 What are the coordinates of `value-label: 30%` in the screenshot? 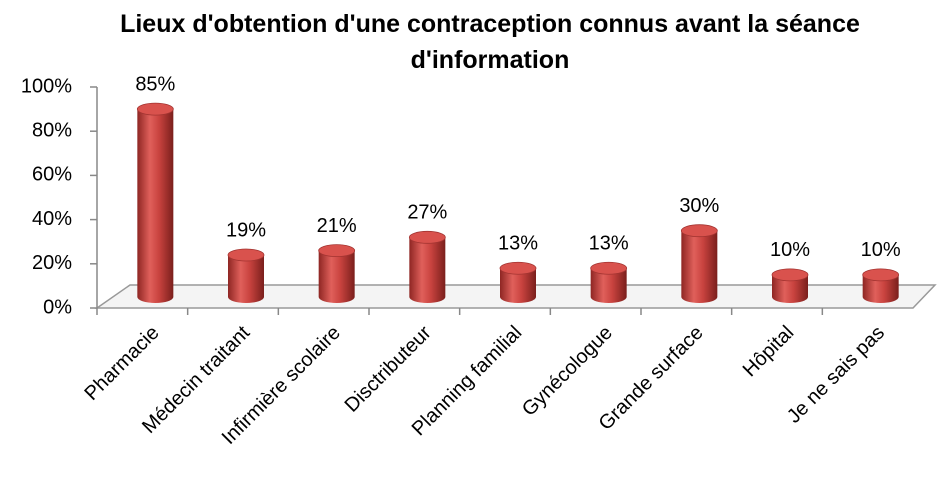 It's located at (699, 206).